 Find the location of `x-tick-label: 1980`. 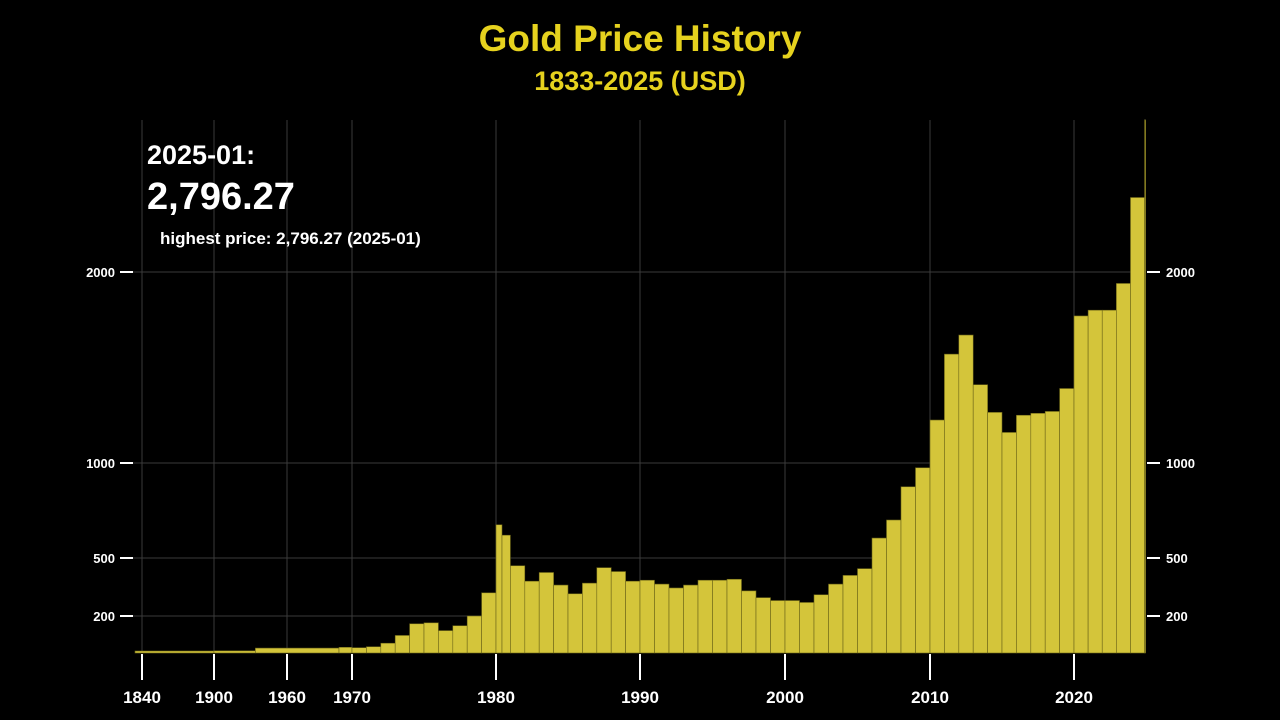

x-tick-label: 1980 is located at coordinates (496, 697).